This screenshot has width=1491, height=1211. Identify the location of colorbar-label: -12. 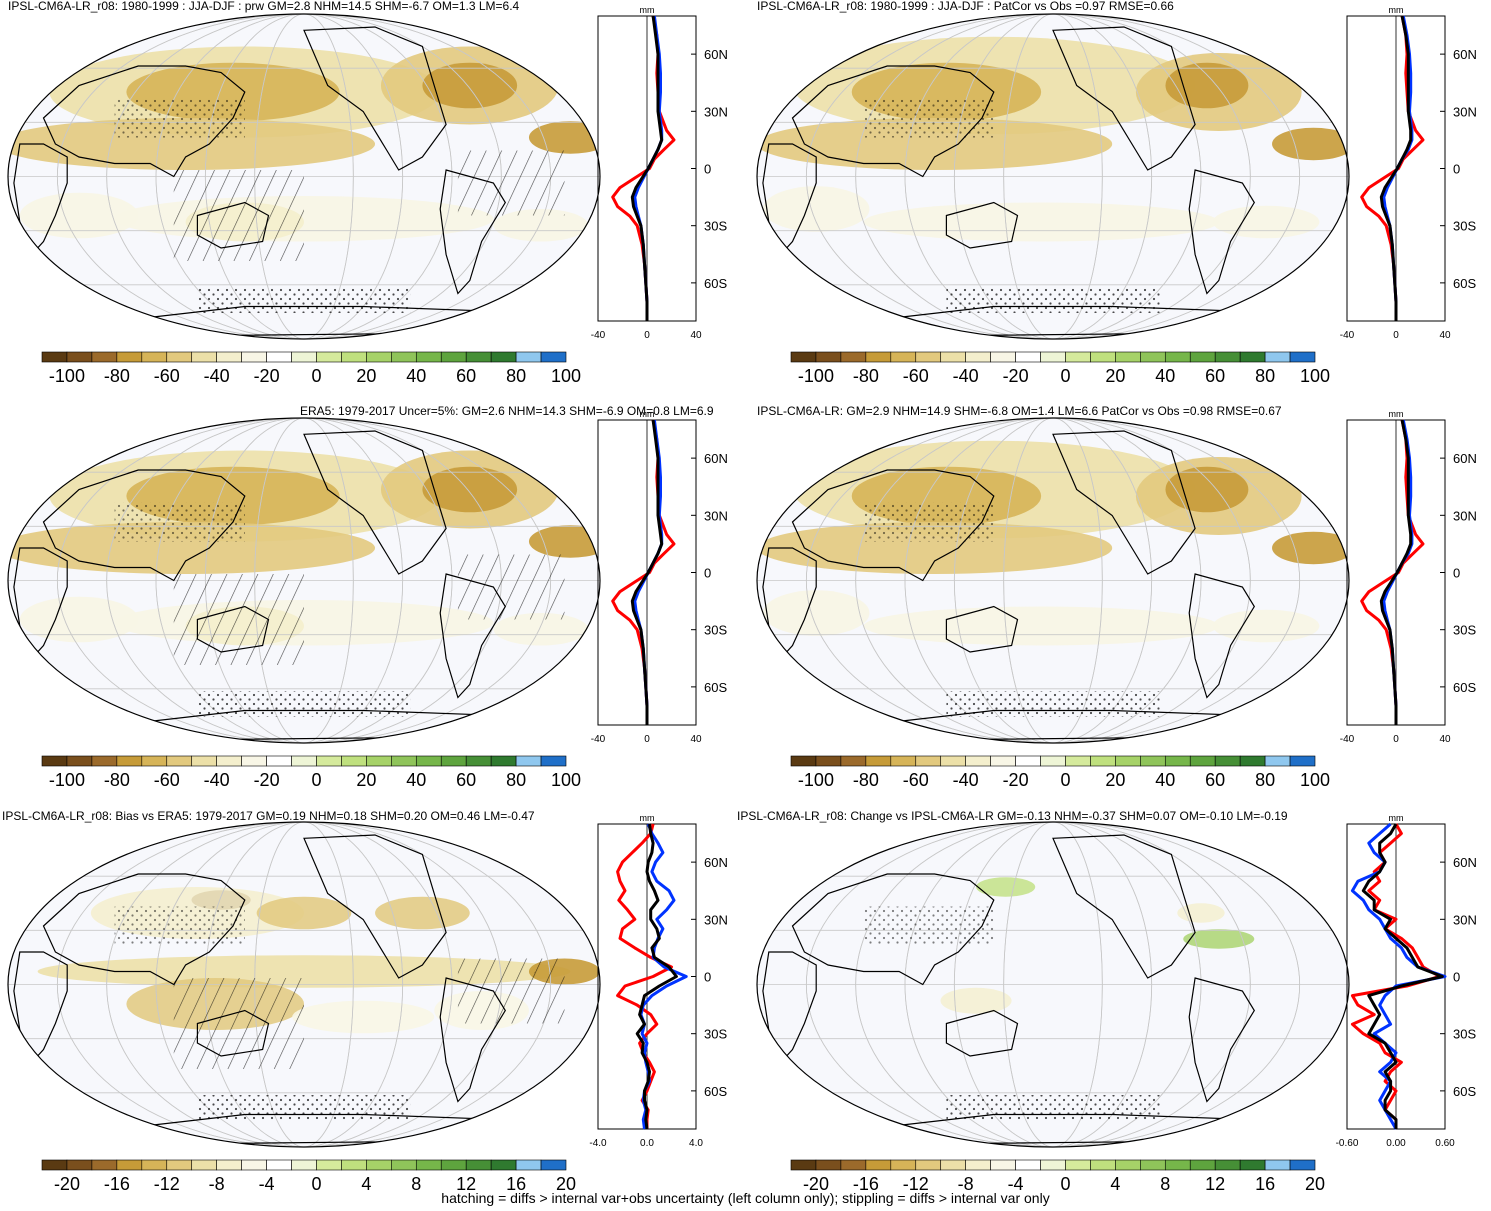
(167, 1184).